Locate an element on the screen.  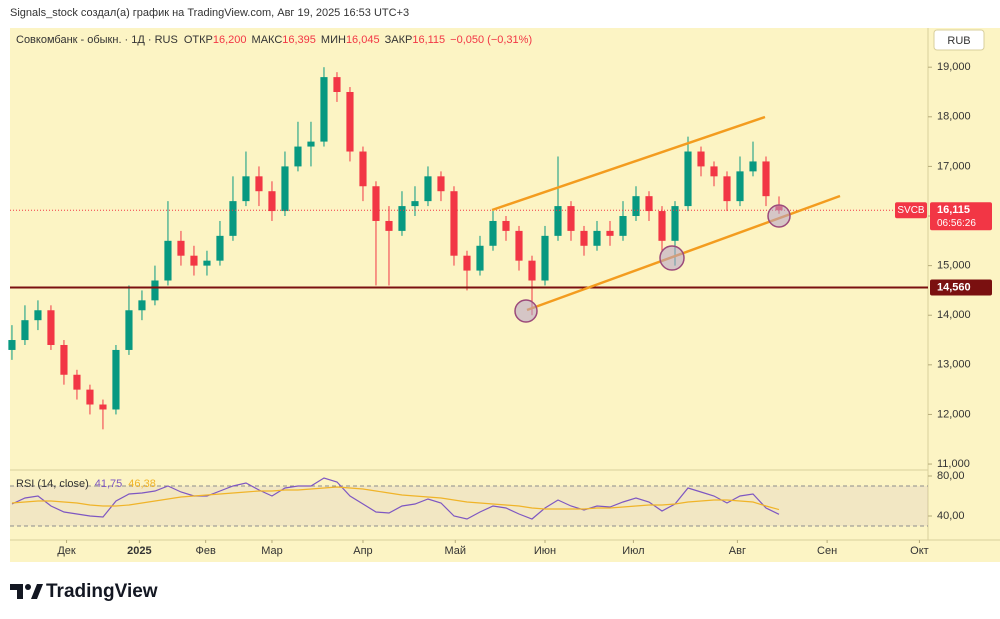
currency-box is located at coordinates (959, 40).